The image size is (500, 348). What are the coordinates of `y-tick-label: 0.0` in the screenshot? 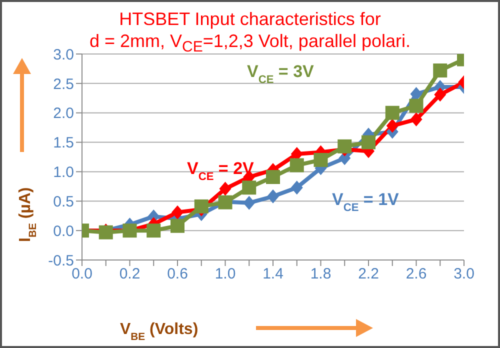 It's located at (63, 231).